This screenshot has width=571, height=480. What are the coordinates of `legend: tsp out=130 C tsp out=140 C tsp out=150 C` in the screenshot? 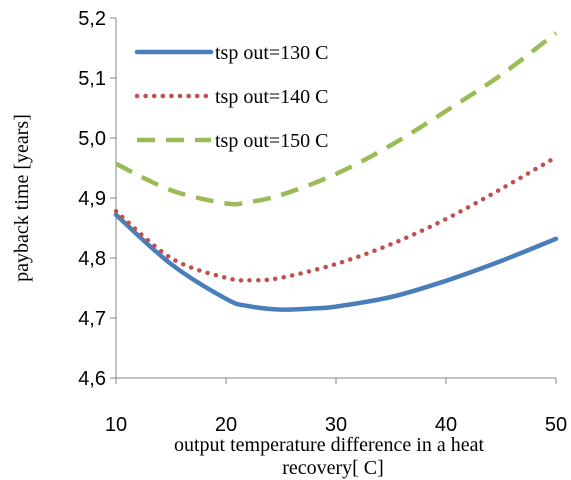 It's located at (231, 97).